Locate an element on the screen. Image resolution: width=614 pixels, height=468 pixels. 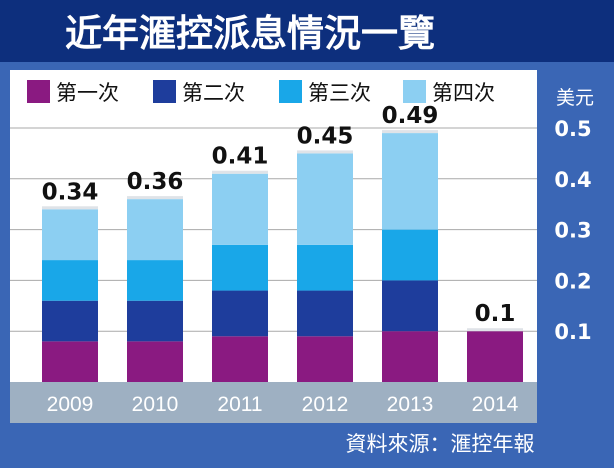
y-tick-label: 0.1 is located at coordinates (572, 332).